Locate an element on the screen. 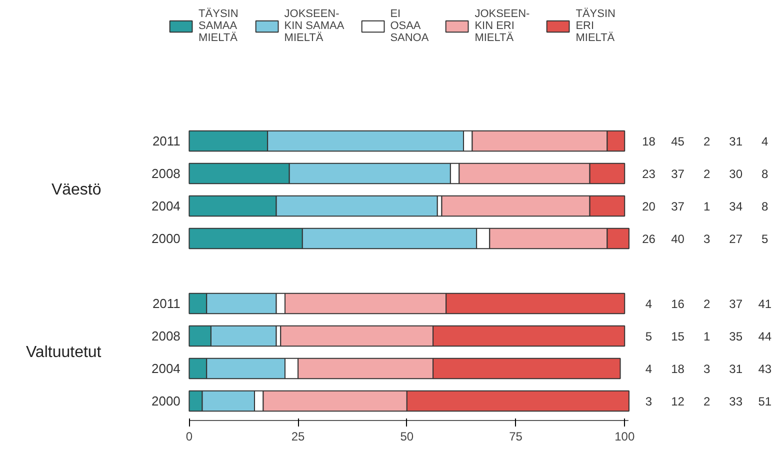 The width and height of the screenshot is (782, 450). x-tick-label: 25 is located at coordinates (298, 437).